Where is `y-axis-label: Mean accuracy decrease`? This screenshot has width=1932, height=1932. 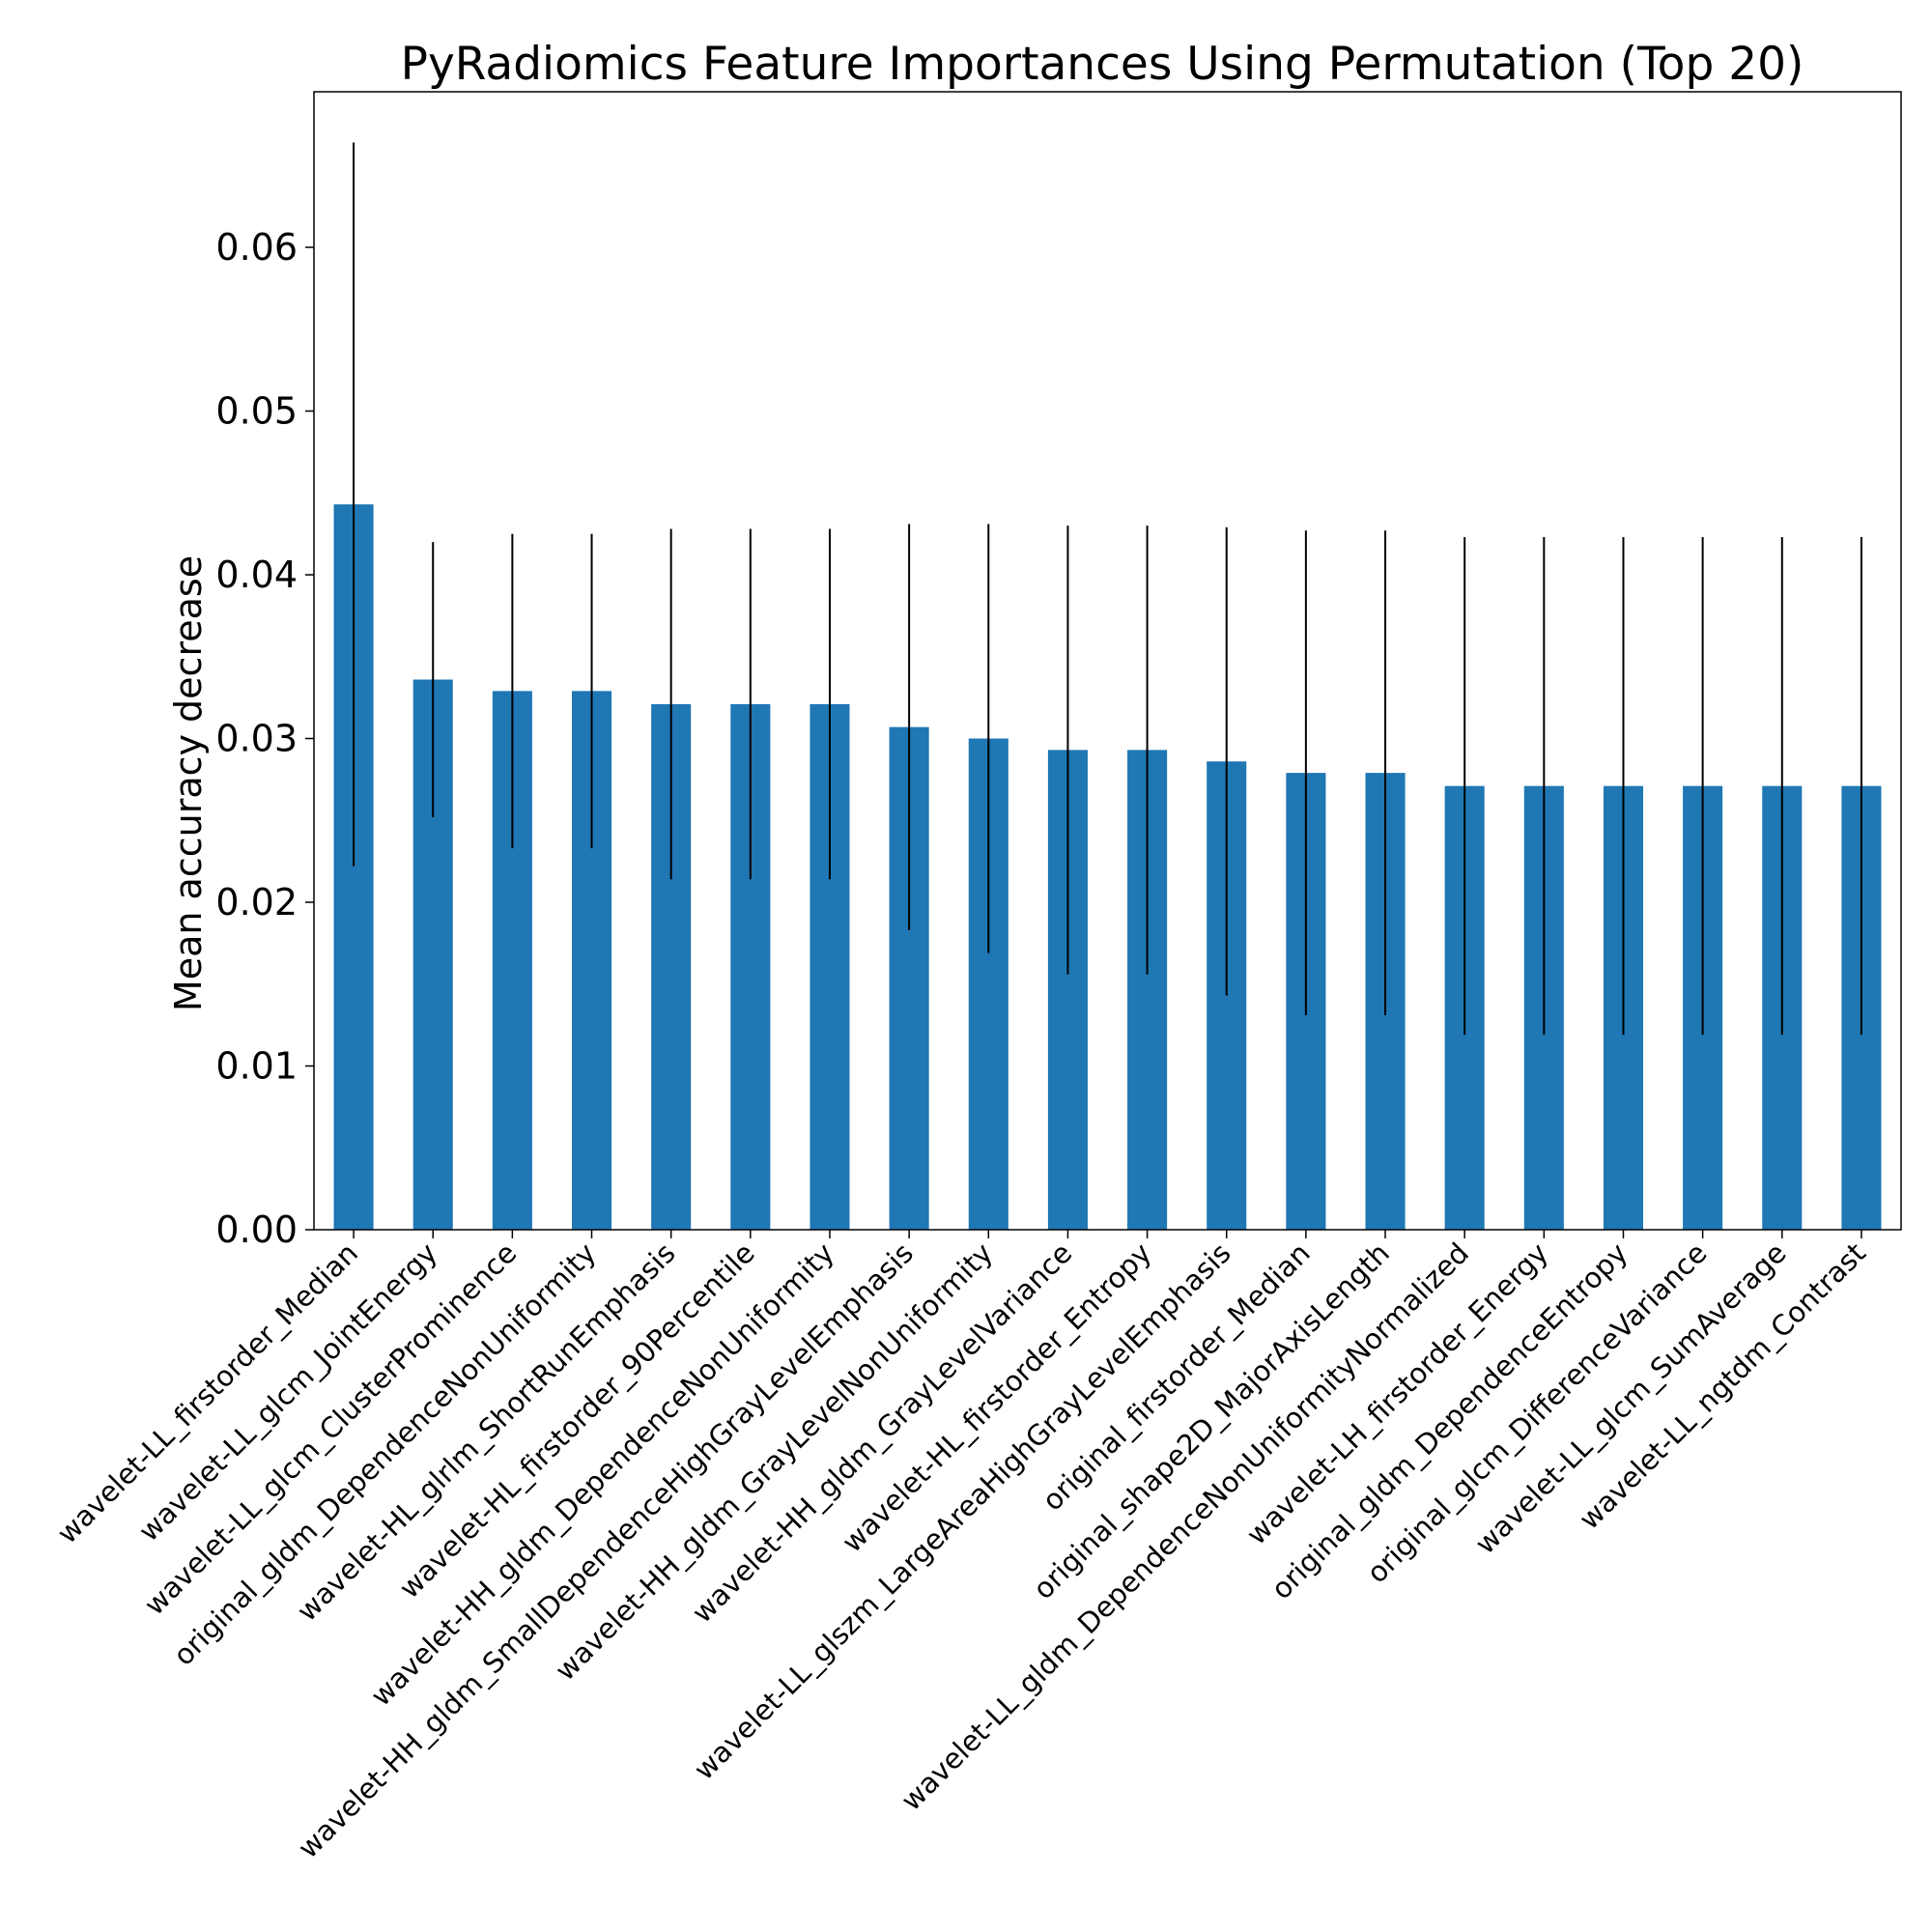
y-axis-label: Mean accuracy decrease is located at coordinates (188, 783).